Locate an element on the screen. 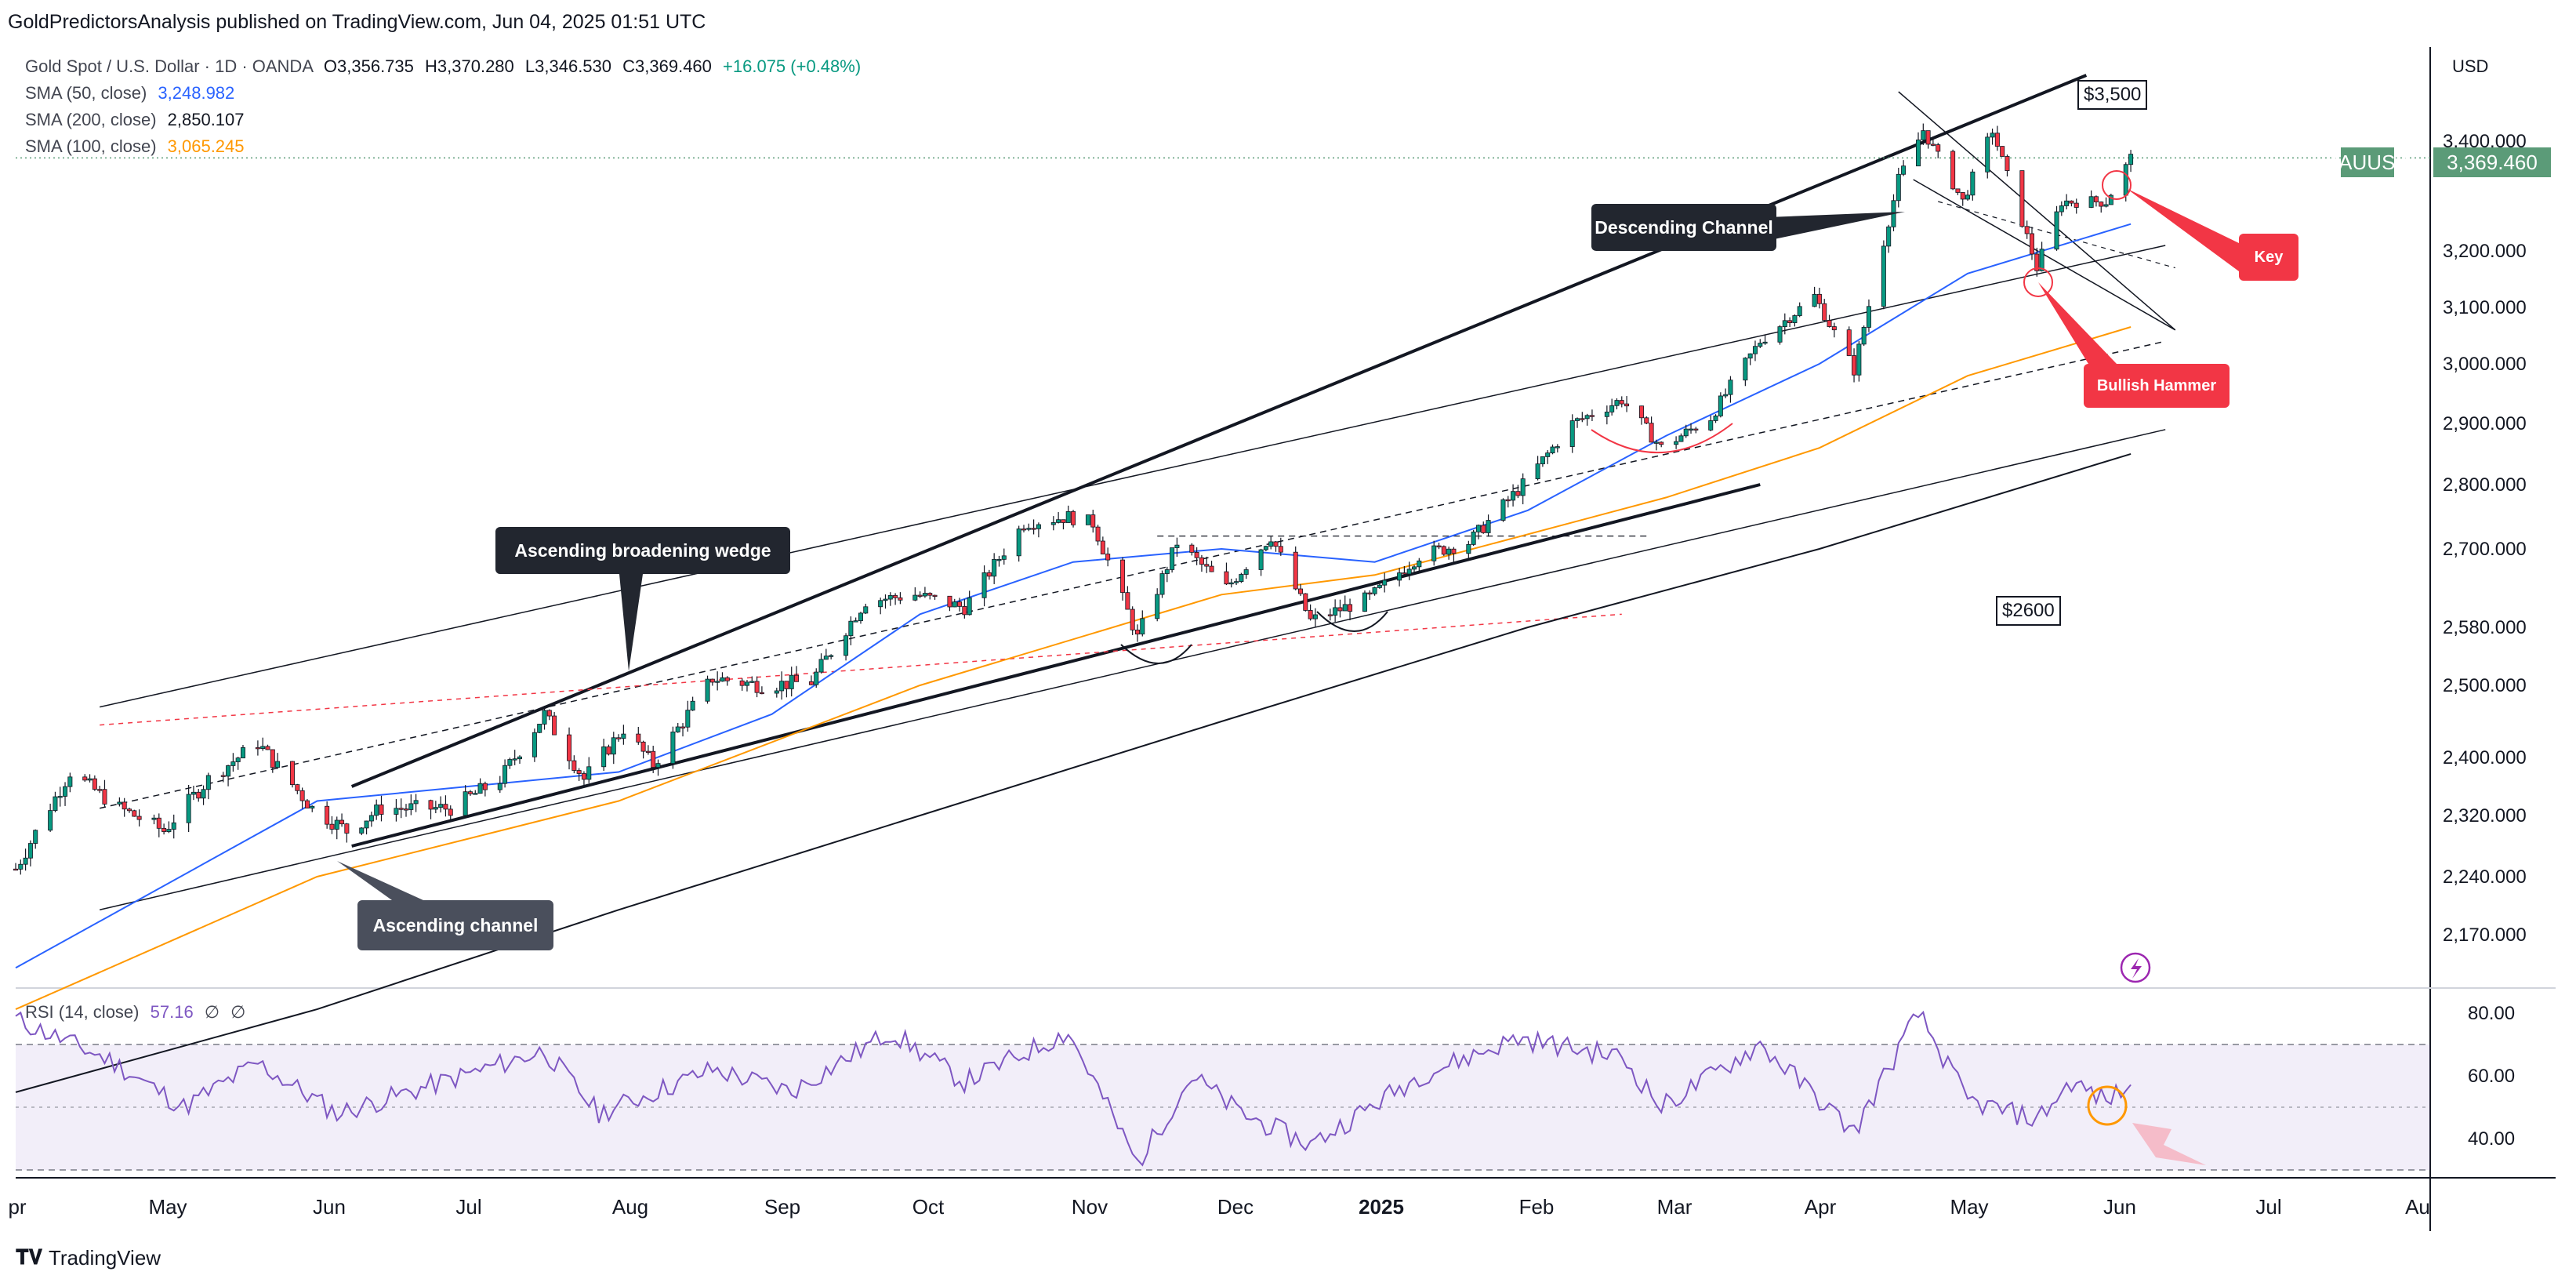 The height and width of the screenshot is (1286, 2576). level-2600-label: $2600 is located at coordinates (2029, 611).